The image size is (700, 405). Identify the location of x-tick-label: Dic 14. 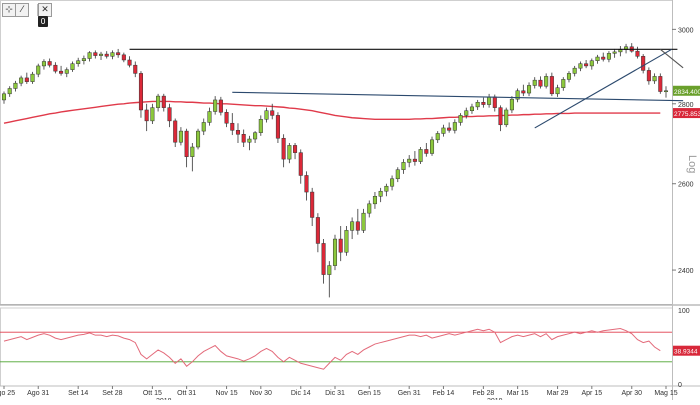
(301, 393).